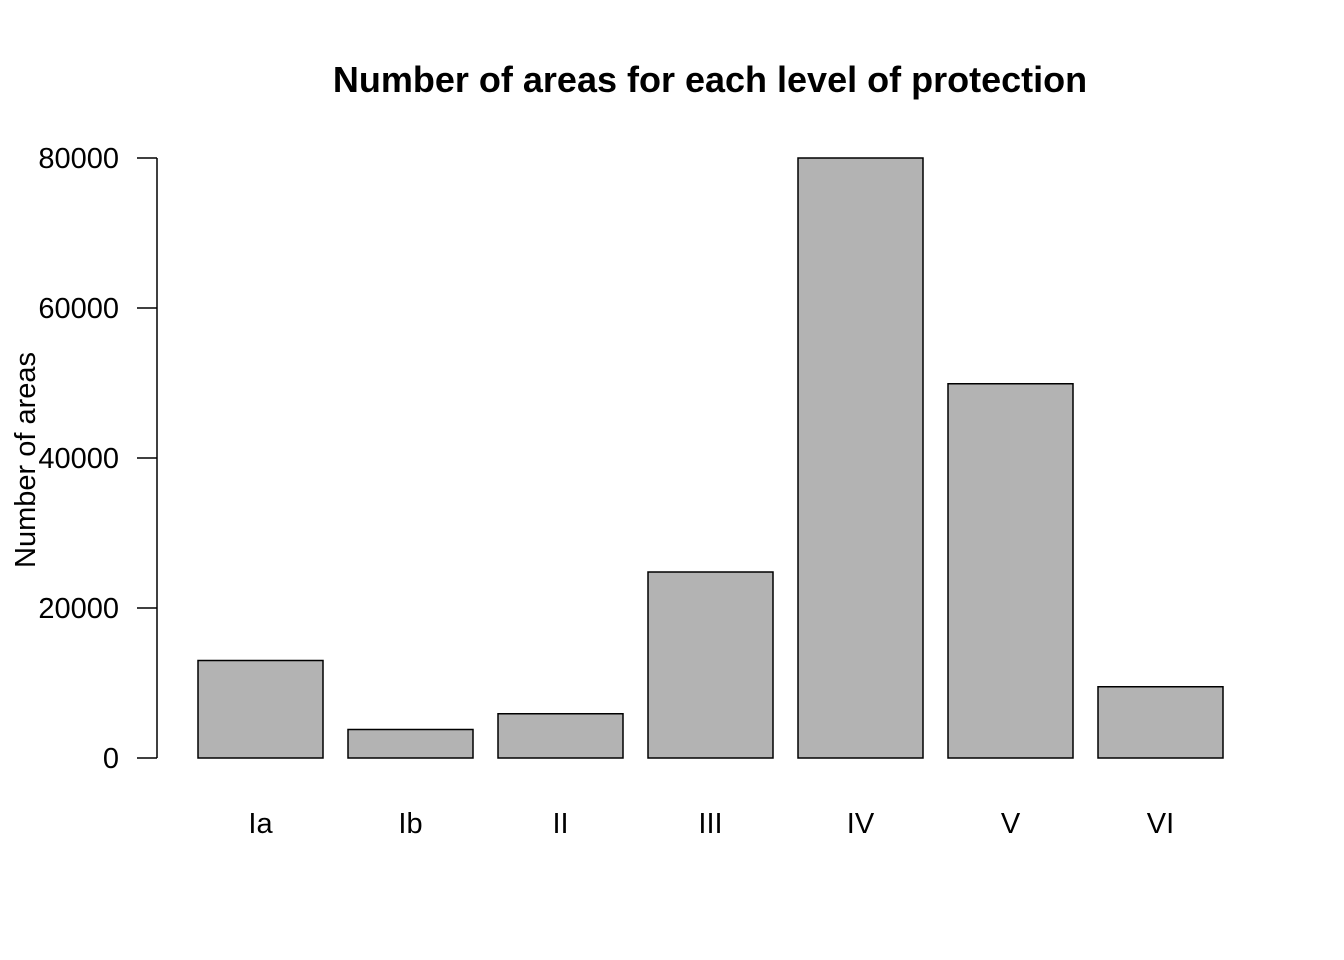 This screenshot has width=1344, height=960. What do you see at coordinates (260, 709) in the screenshot?
I see `bar-ia` at bounding box center [260, 709].